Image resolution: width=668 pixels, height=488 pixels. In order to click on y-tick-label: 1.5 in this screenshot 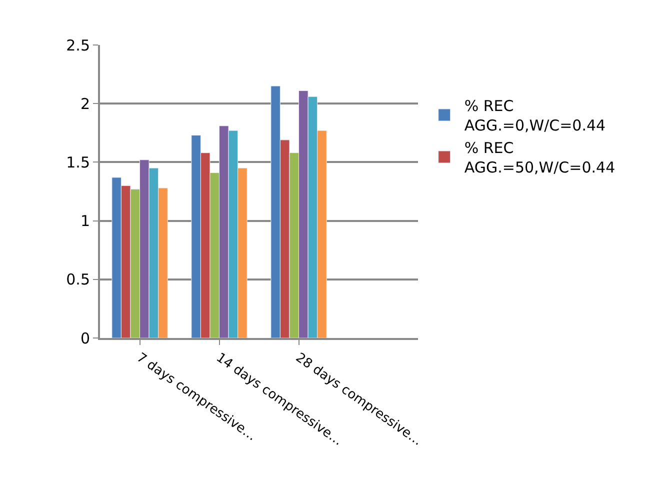, I will do `click(78, 162)`.